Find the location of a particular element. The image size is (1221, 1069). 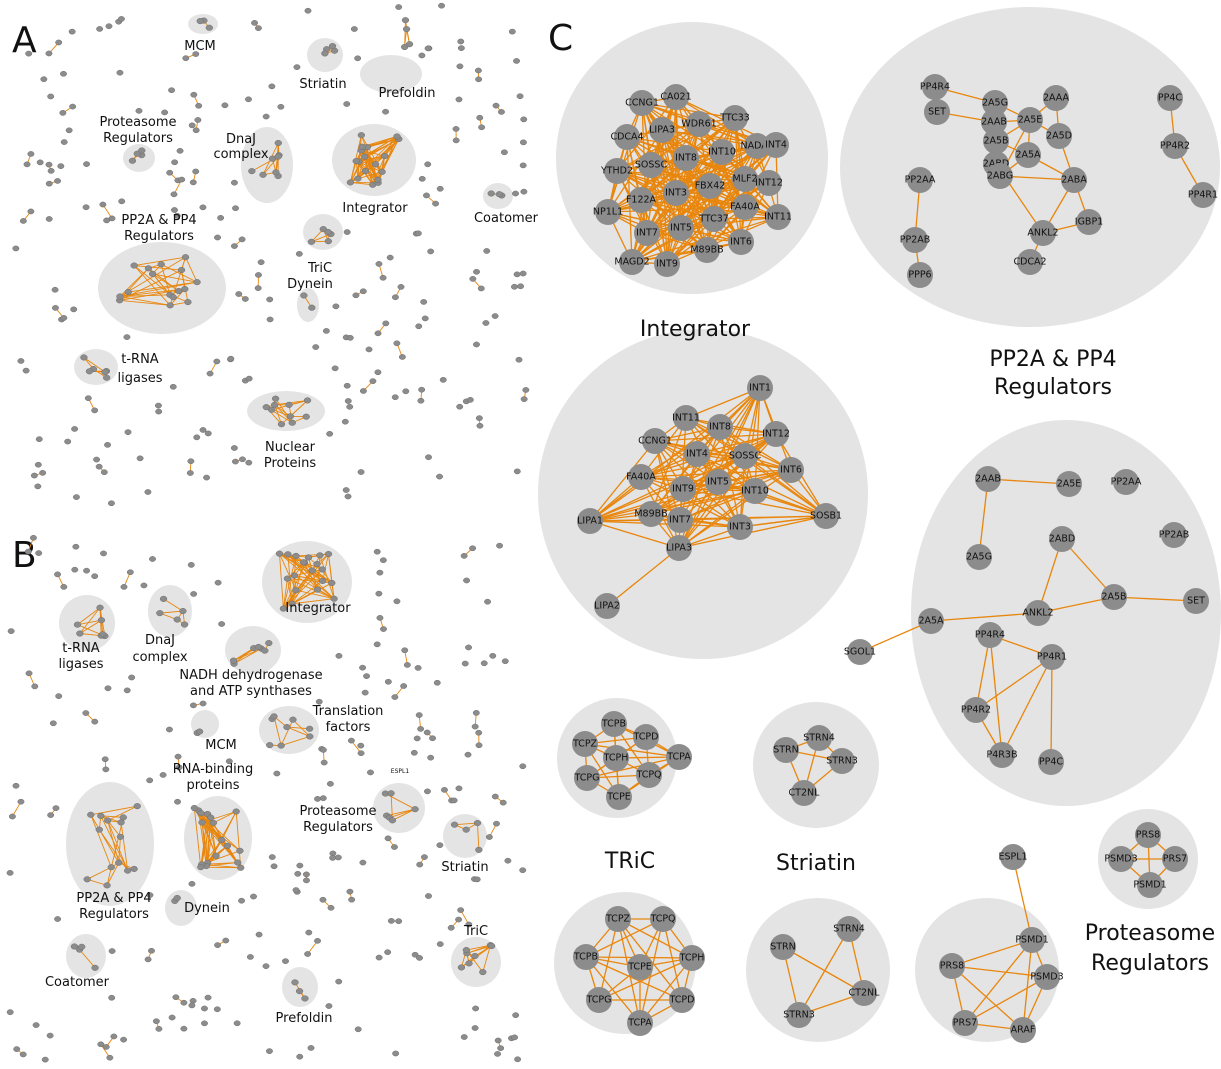

node-label-ct2nl: CT2NL is located at coordinates (805, 793).